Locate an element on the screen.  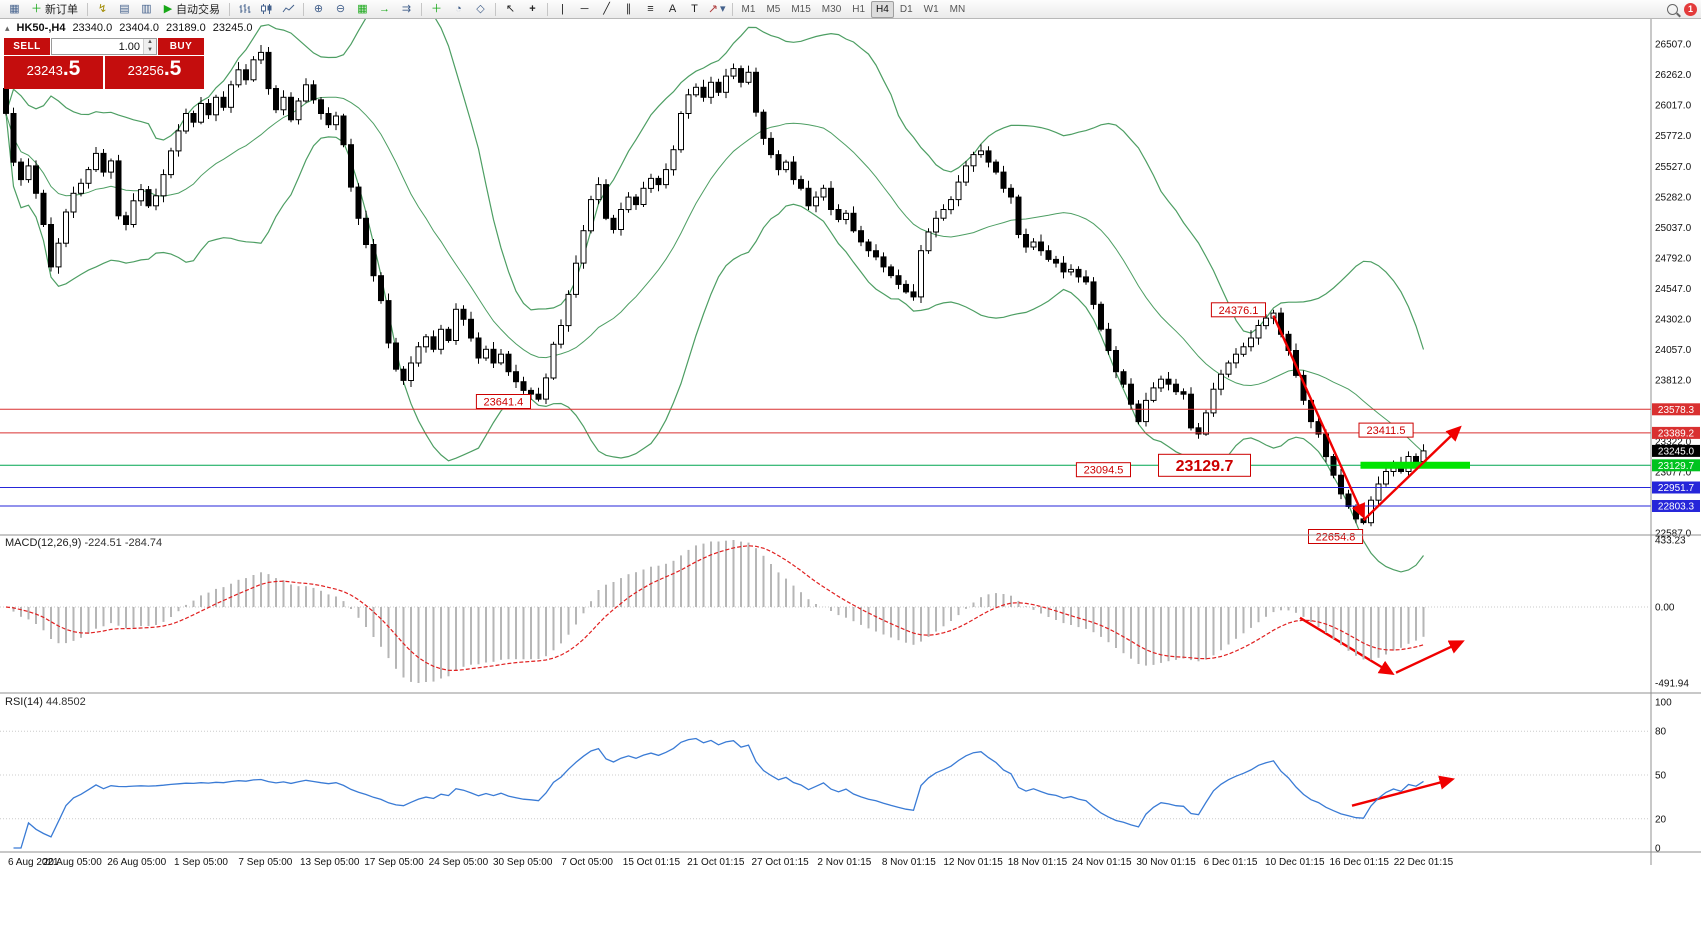
horizontal-line-icon: ─ is located at coordinates (584, 8).